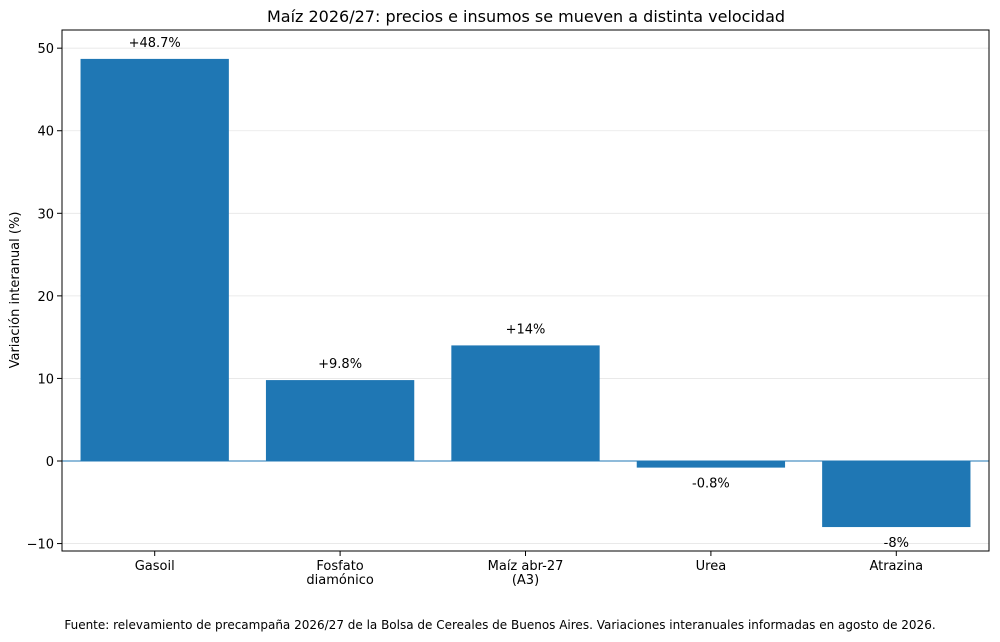 This screenshot has width=1000, height=642. Describe the element at coordinates (711, 484) in the screenshot. I see `data-label: -0.8%` at that location.